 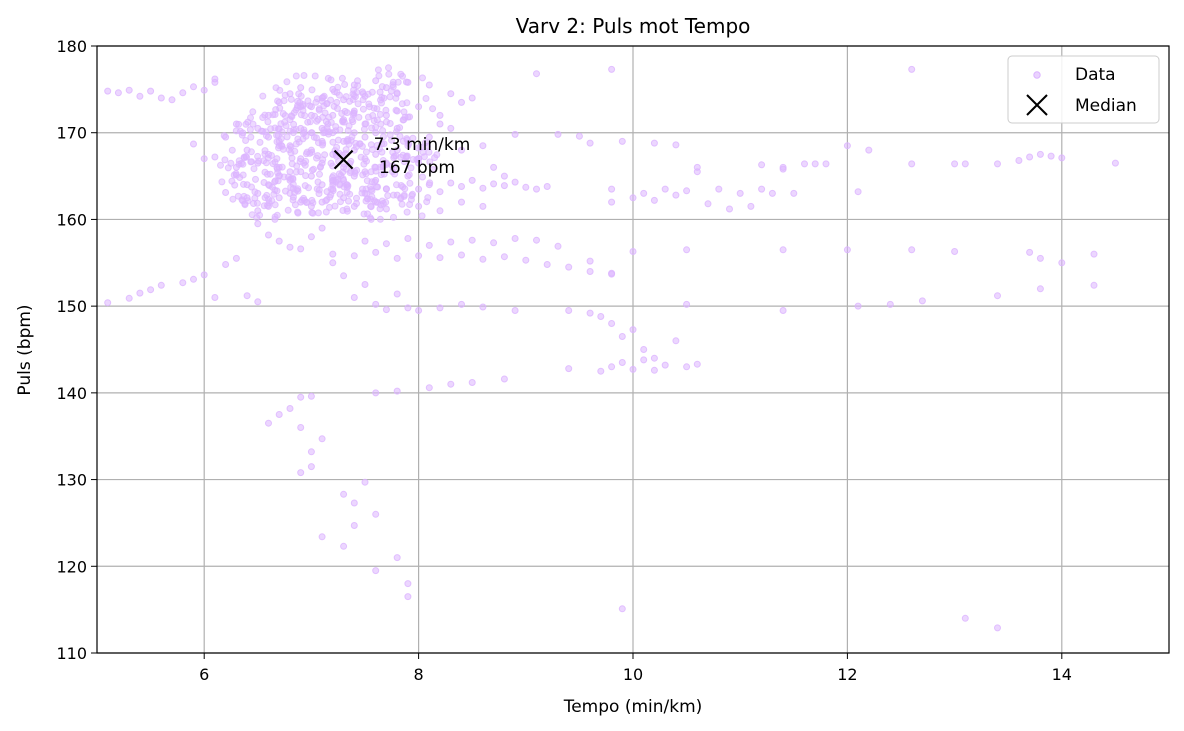 I want to click on annotation-line-1: 7.3 min/km, so click(x=422, y=145).